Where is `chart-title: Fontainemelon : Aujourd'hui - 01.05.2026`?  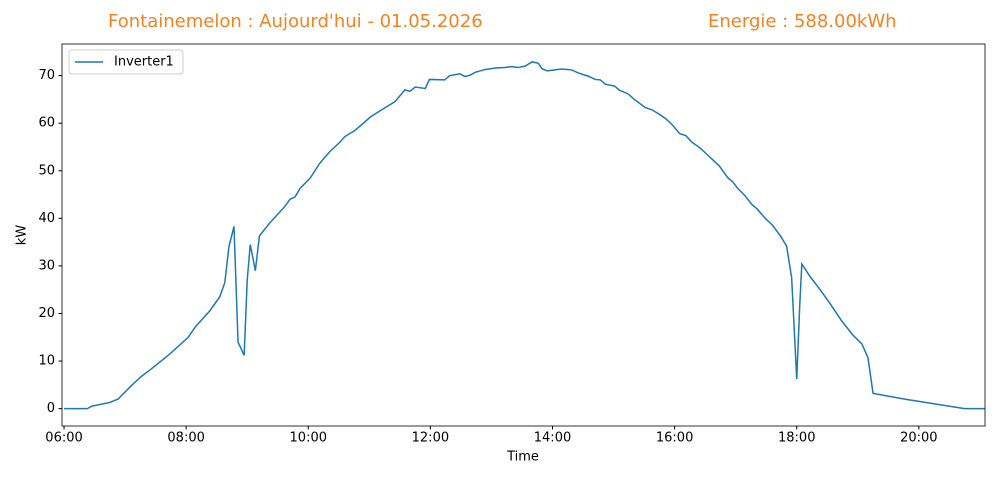
chart-title: Fontainemelon : Aujourd'hui - 01.05.2026 is located at coordinates (295, 21).